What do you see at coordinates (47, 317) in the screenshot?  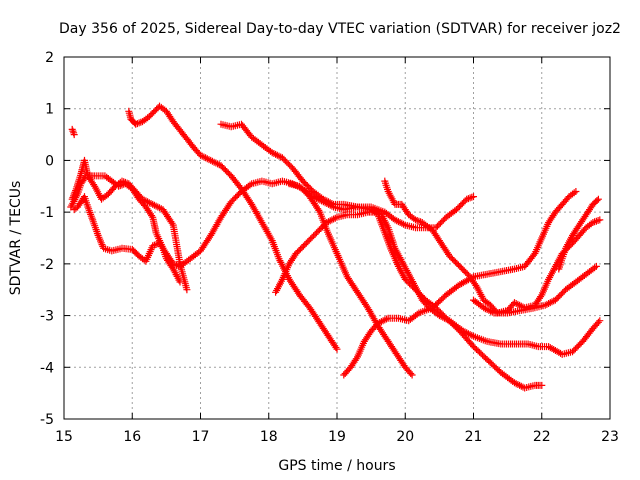 I see `y-tick-label: -3` at bounding box center [47, 317].